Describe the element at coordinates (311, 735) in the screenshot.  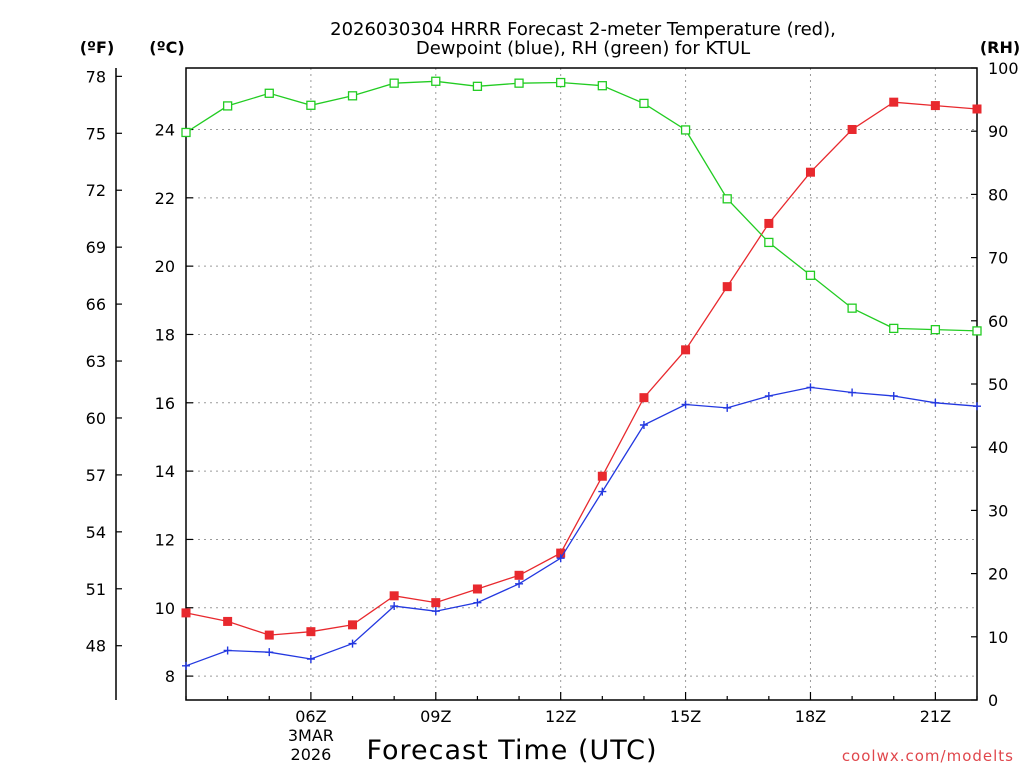
I see `x-date-label: 3MAR` at that location.